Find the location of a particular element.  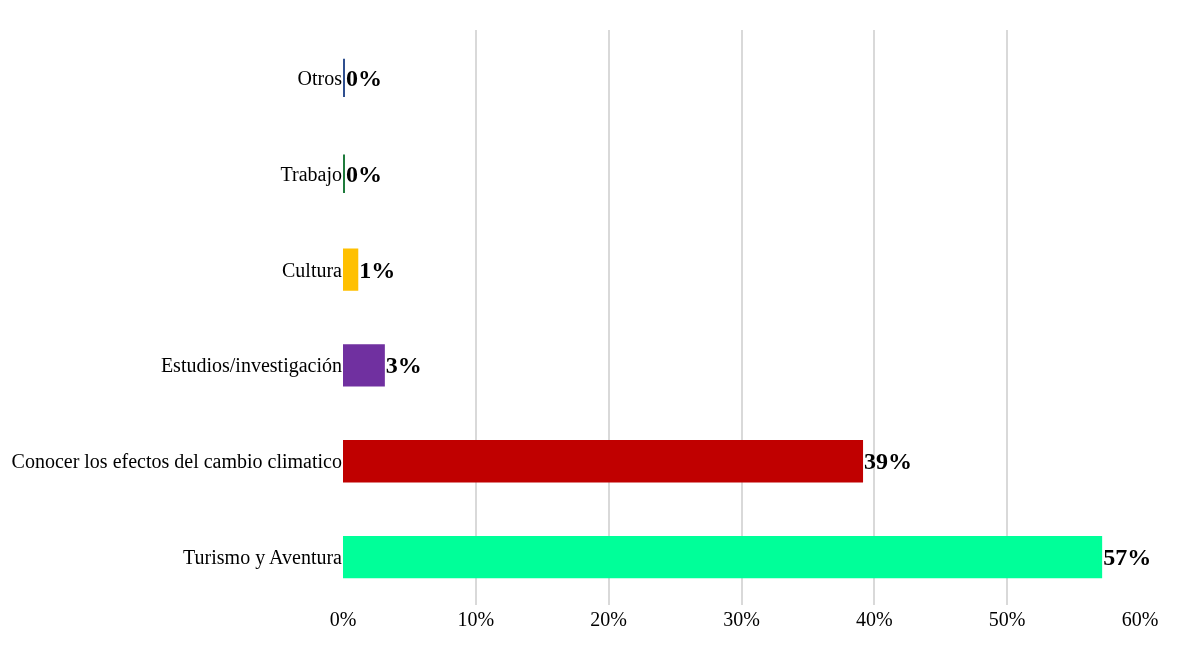

x-tick-label: 0% is located at coordinates (343, 619).